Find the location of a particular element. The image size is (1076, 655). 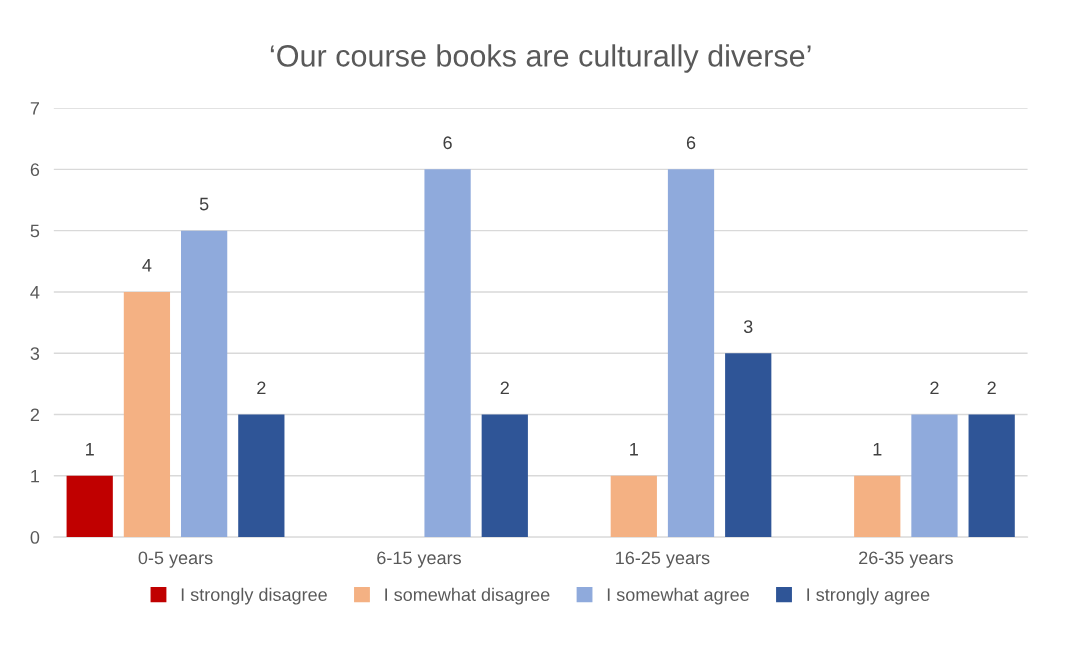

y-tick-label: 1 is located at coordinates (35, 476).